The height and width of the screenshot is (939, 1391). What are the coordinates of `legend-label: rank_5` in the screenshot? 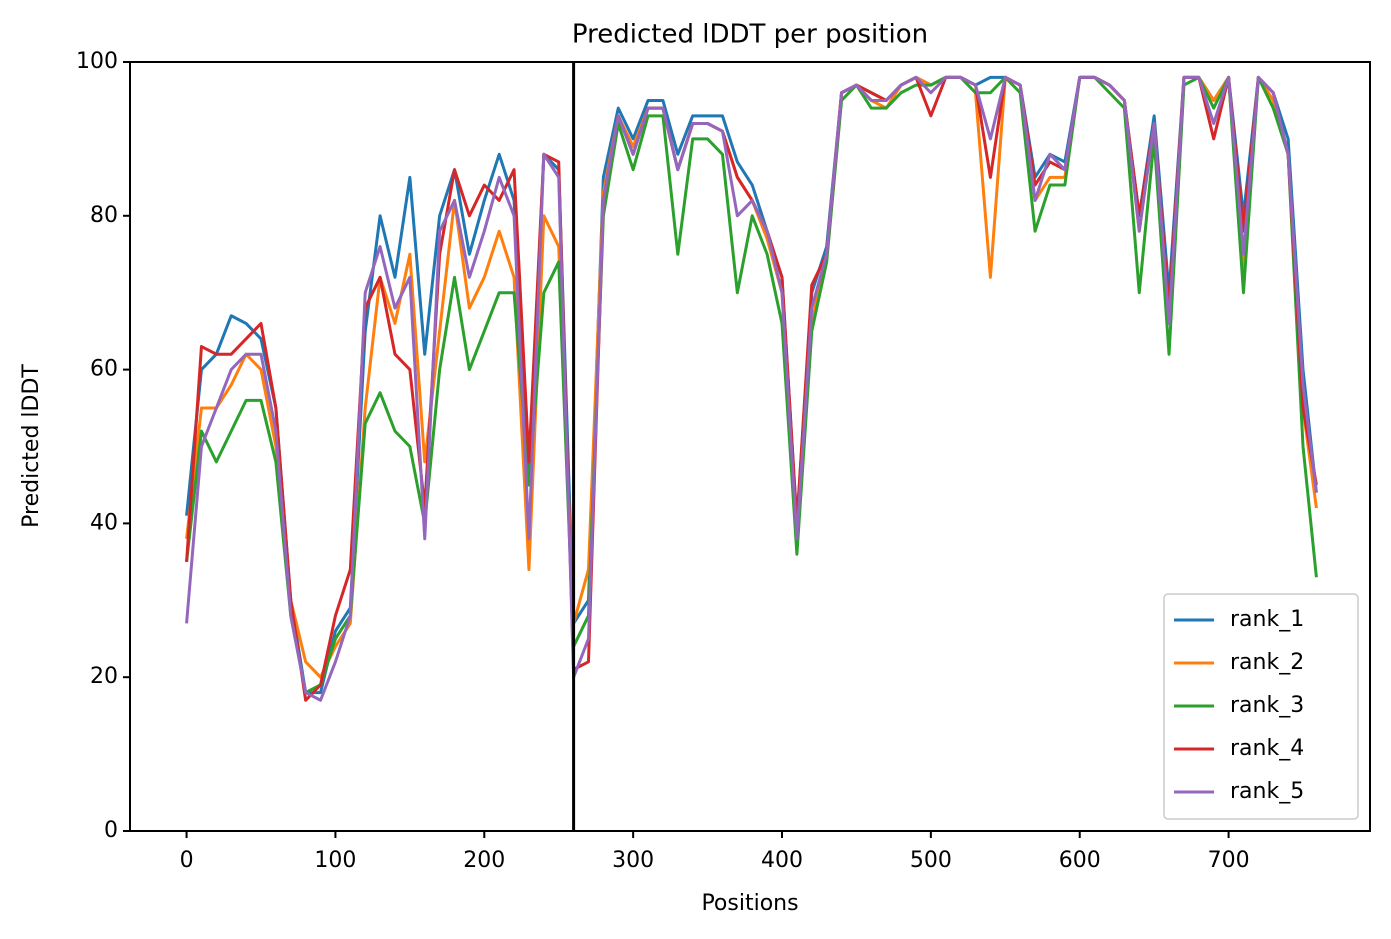 It's located at (1267, 791).